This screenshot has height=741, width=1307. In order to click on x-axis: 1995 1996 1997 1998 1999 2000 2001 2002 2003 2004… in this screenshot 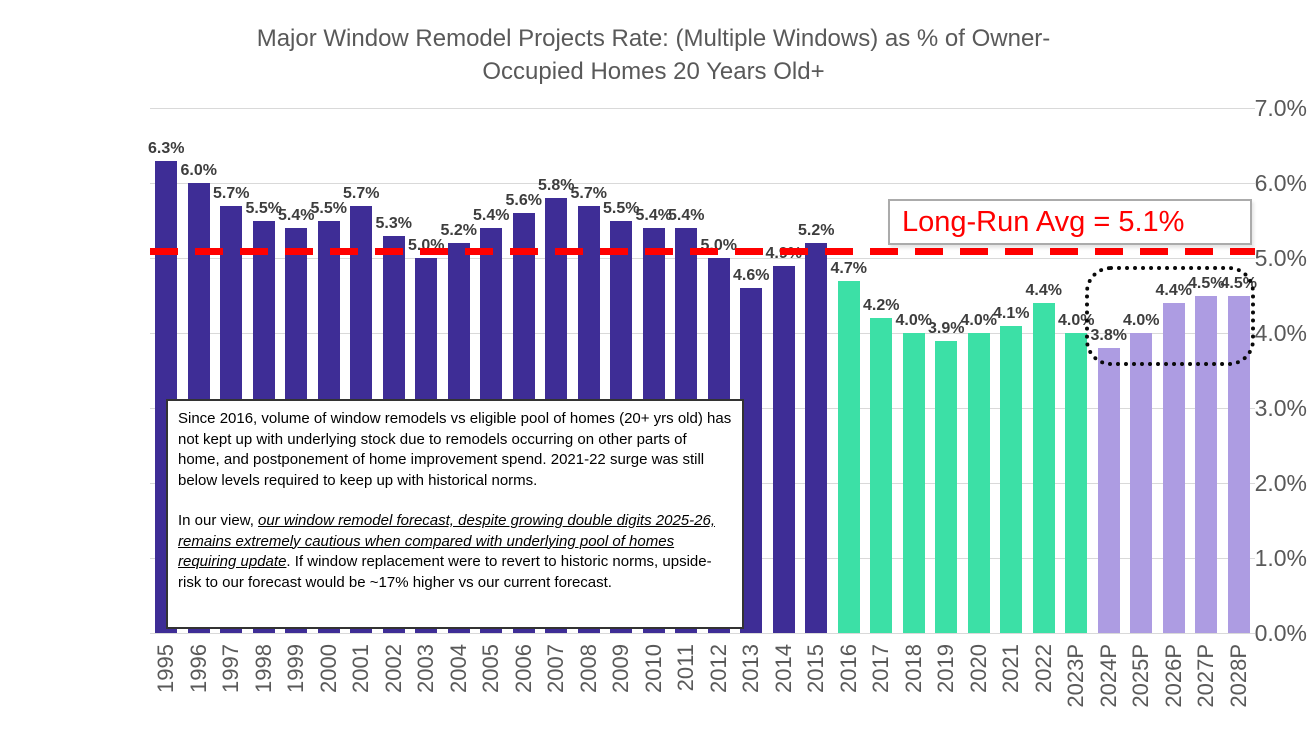, I will do `click(702, 691)`.